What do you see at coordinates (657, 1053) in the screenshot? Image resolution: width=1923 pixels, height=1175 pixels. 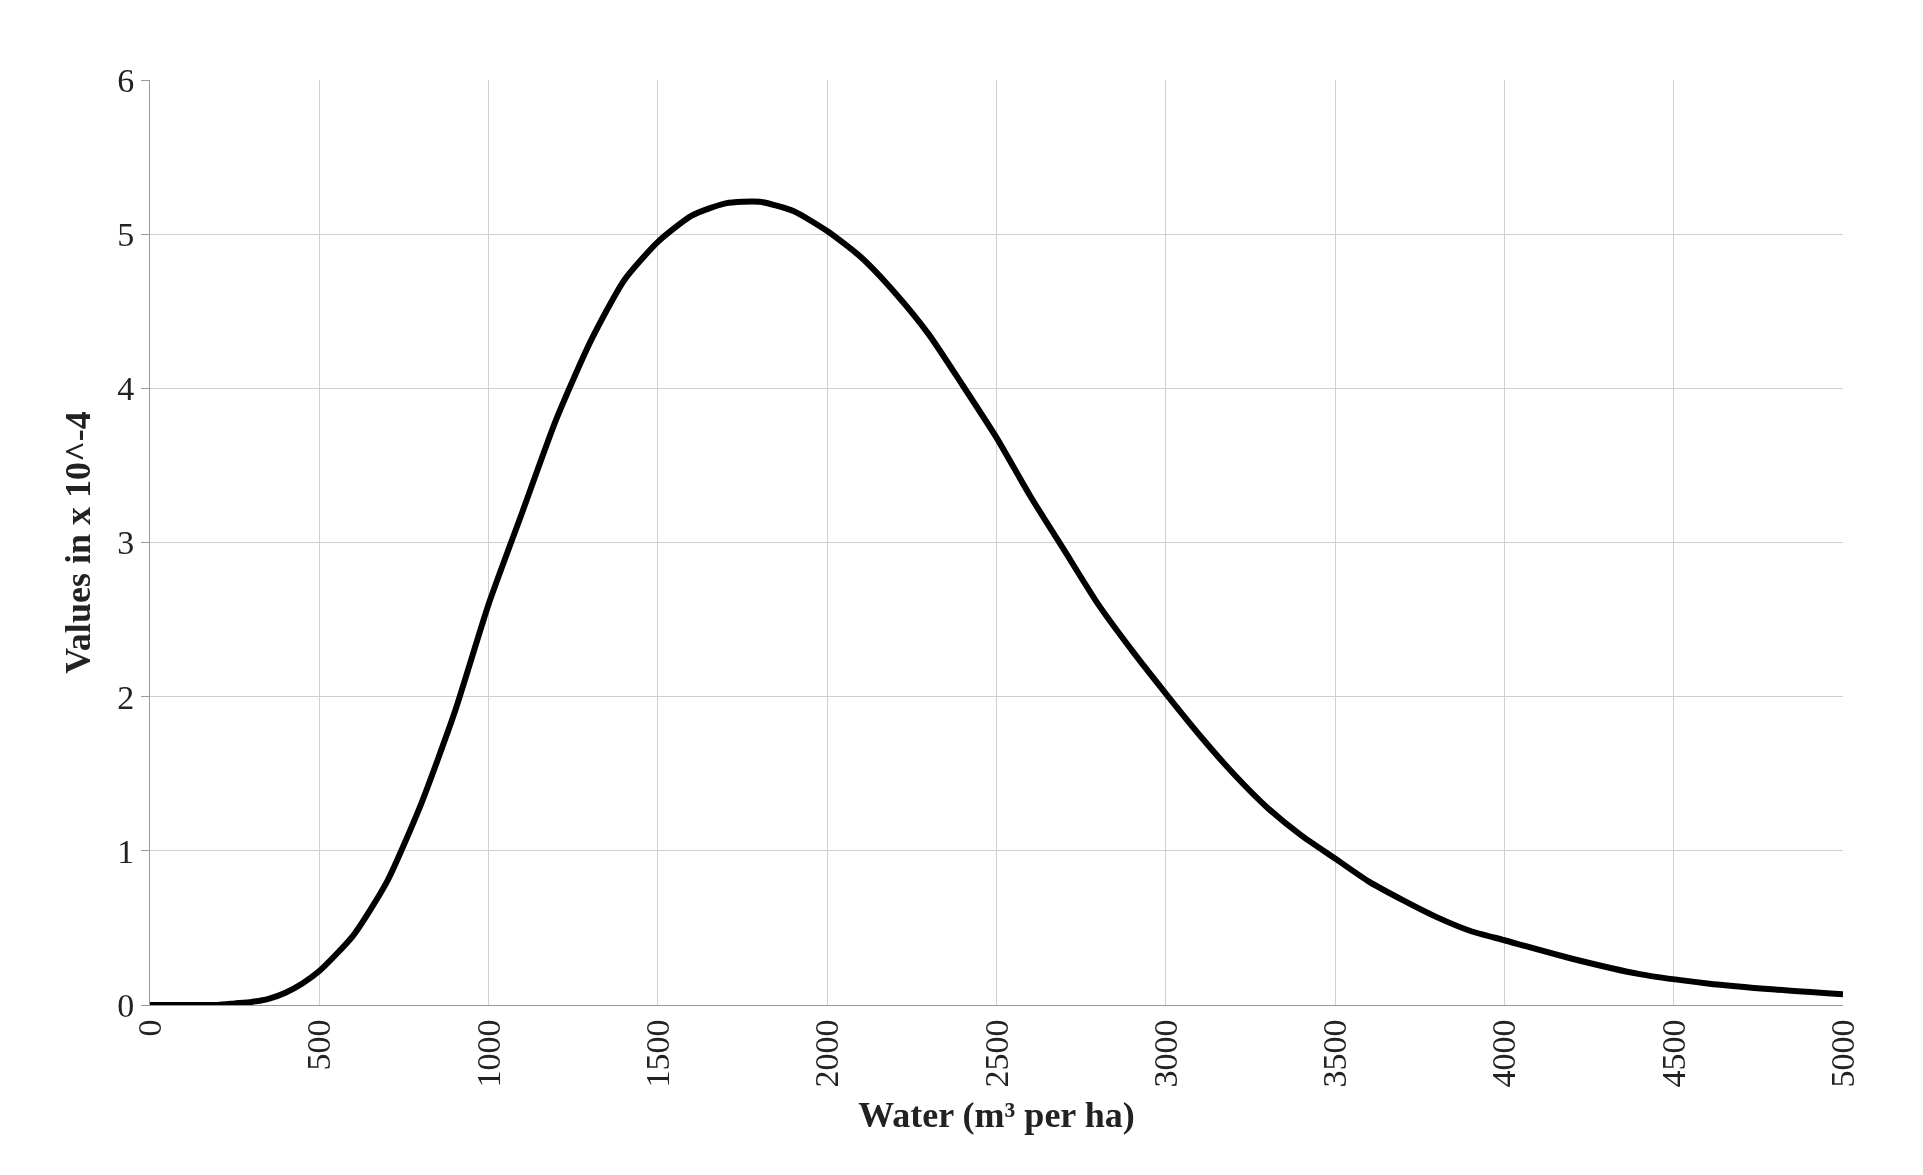 I see `x-tick-label: 1500` at bounding box center [657, 1053].